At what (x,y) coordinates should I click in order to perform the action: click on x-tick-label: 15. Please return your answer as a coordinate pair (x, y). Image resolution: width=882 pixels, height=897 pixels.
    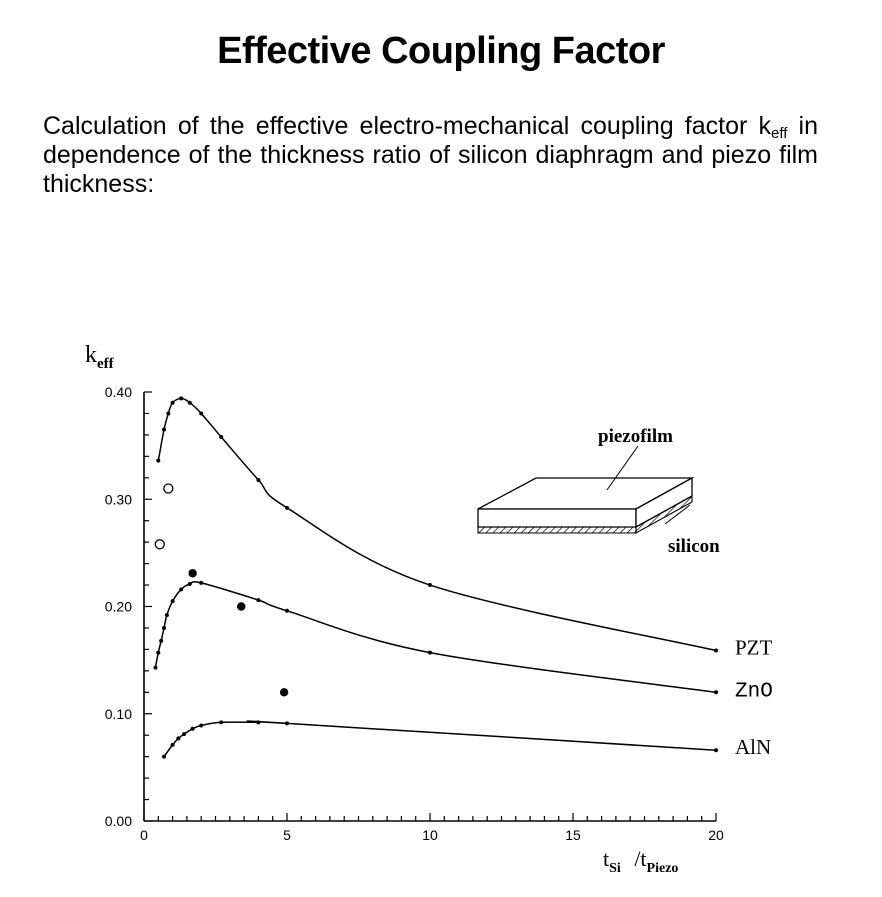
    Looking at the image, I should click on (573, 835).